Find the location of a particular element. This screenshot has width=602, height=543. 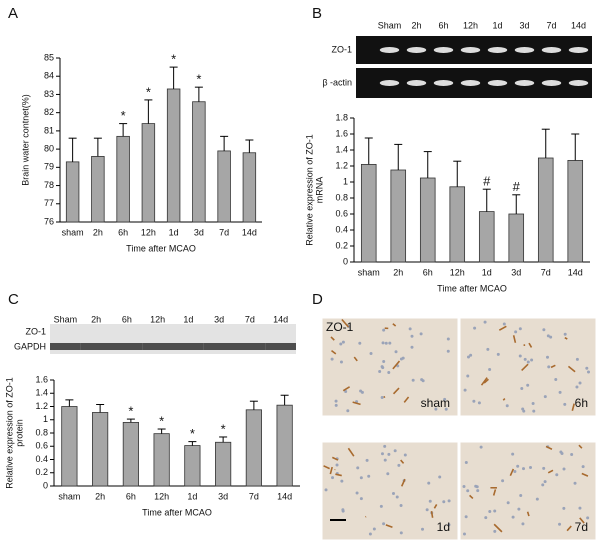

row-label: GAPDH is located at coordinates (30, 346).